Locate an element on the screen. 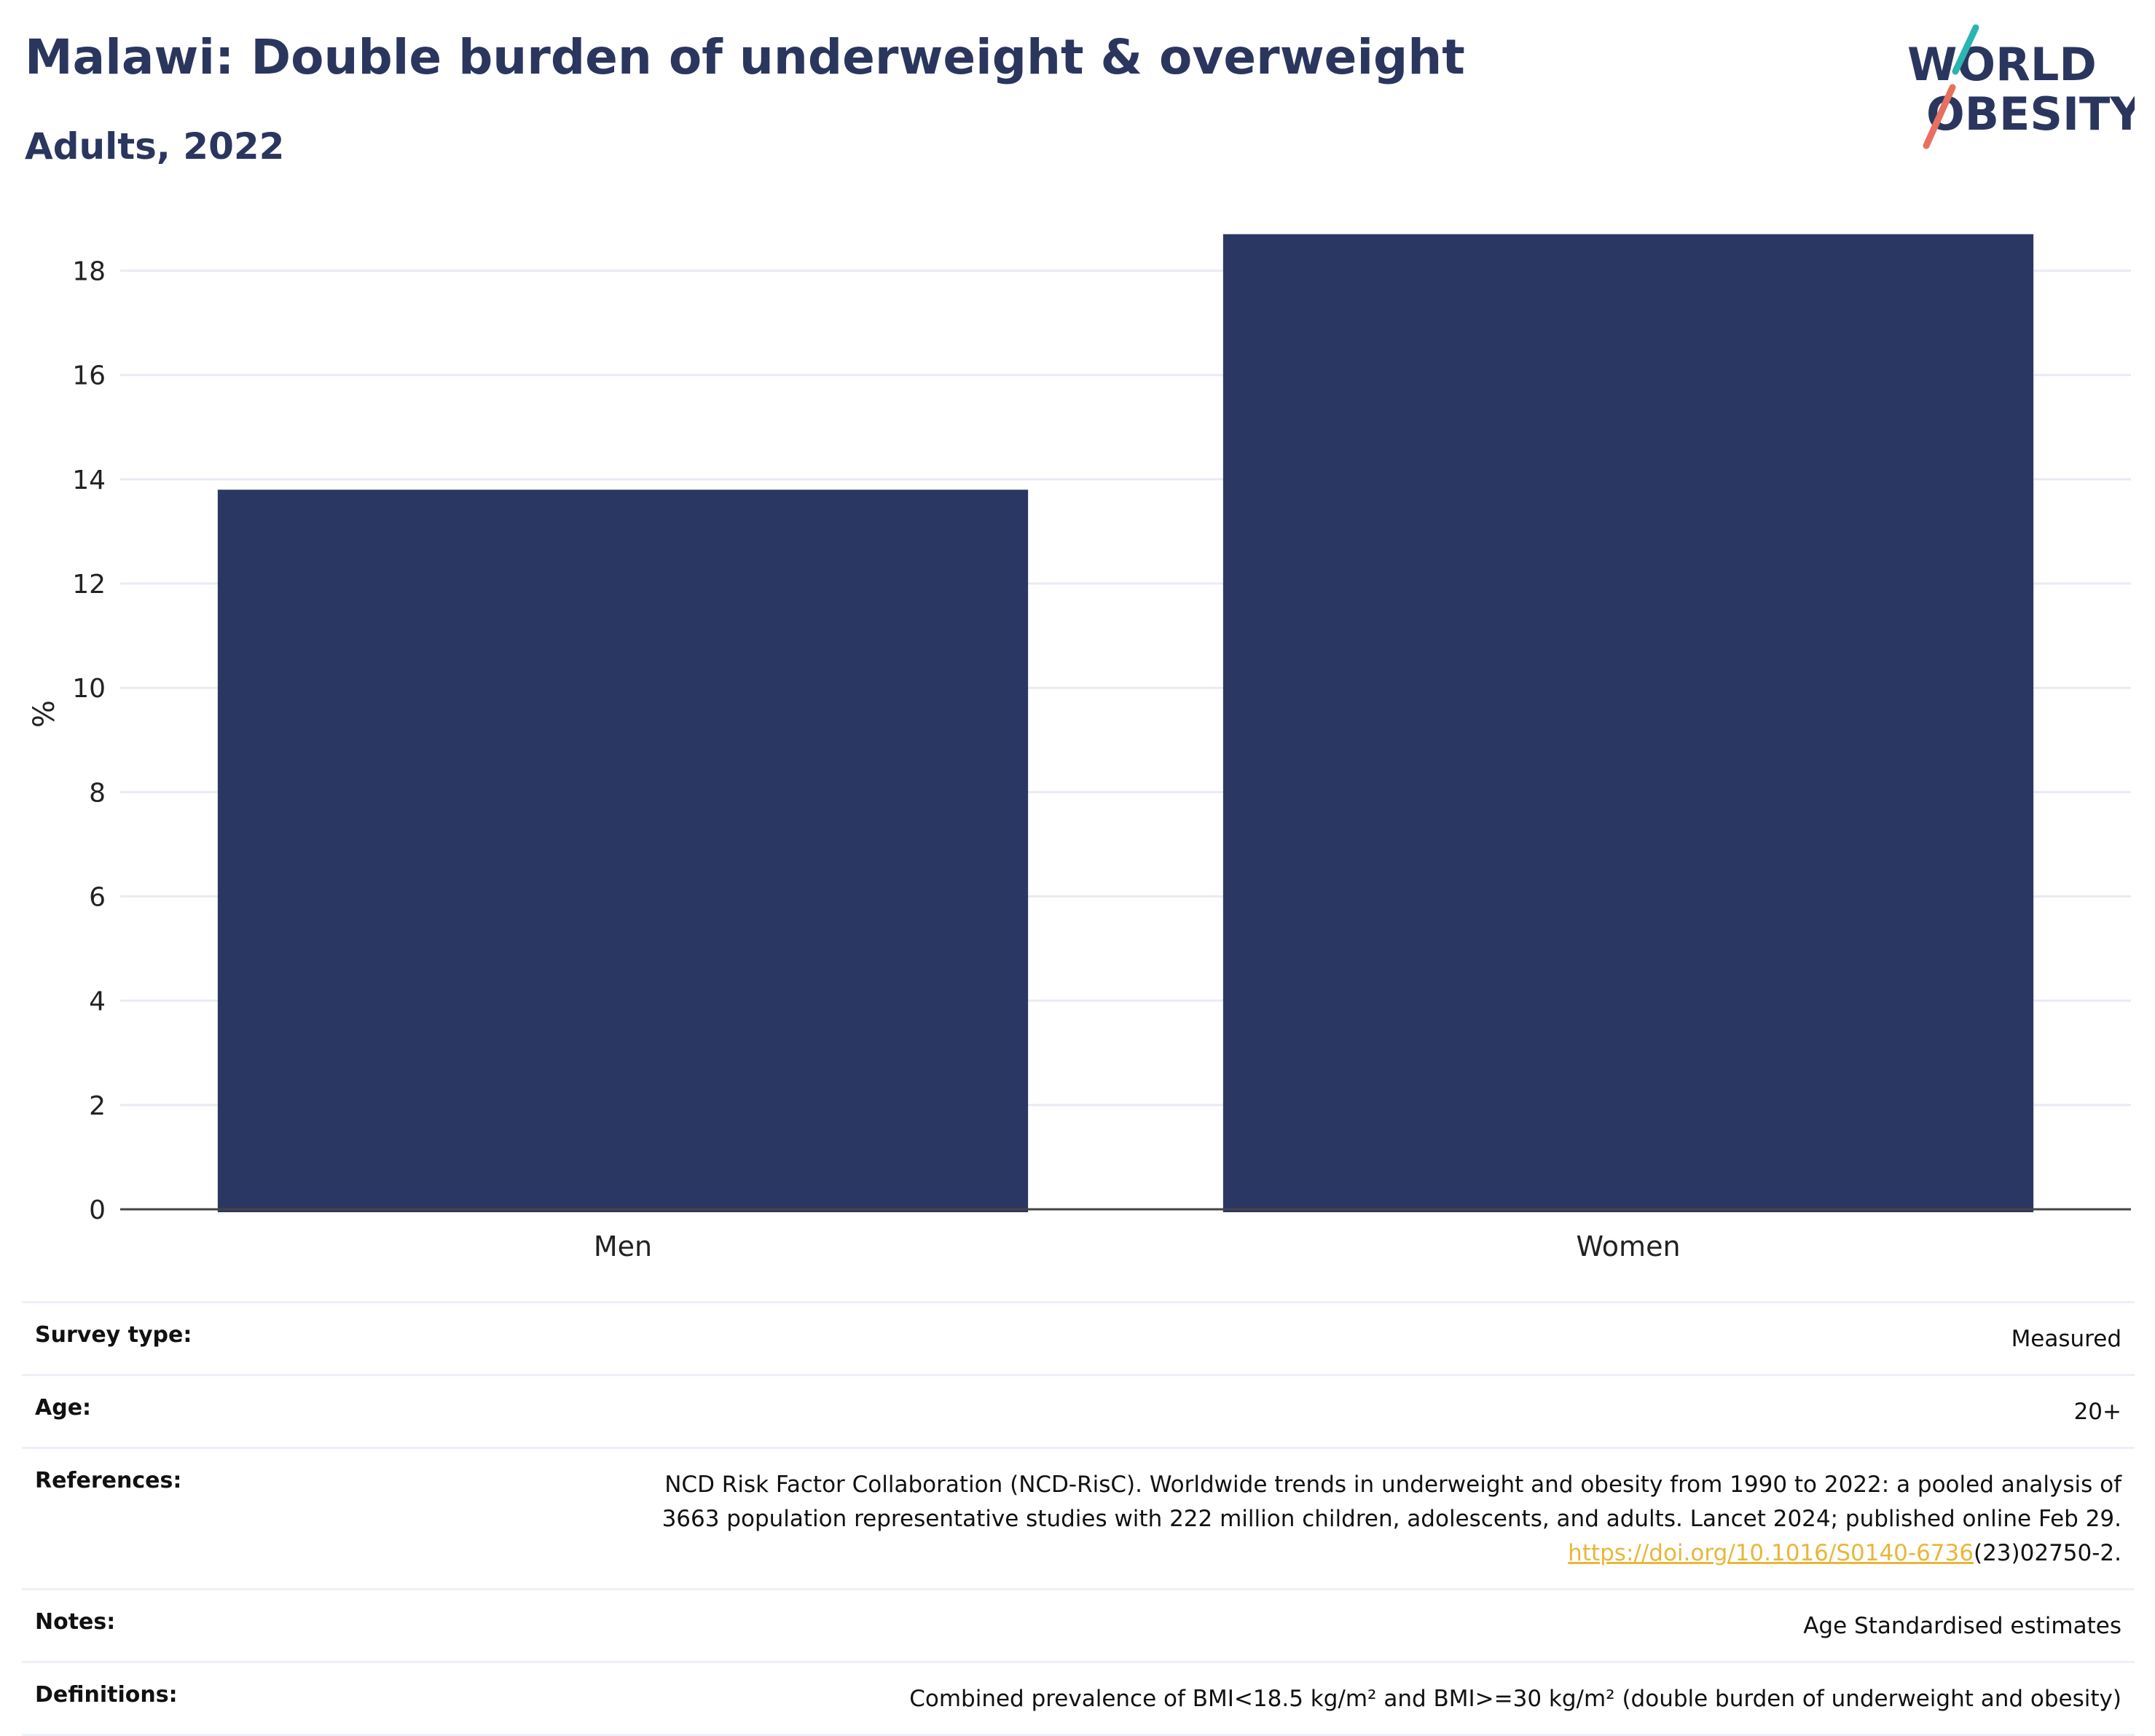 The width and height of the screenshot is (2155, 1736). x-tick-label: Men is located at coordinates (623, 1246).